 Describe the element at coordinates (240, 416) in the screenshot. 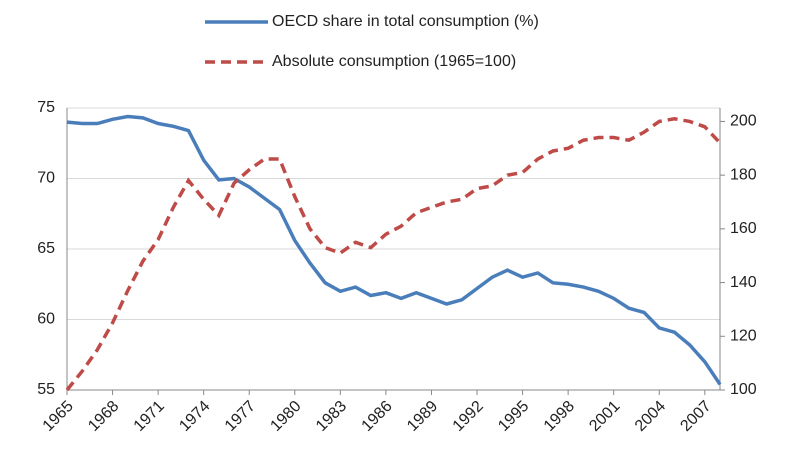

I see `x-tick-label: 1977` at that location.